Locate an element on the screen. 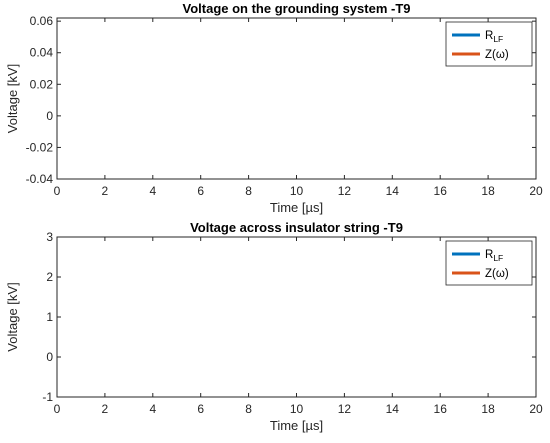 This screenshot has height=443, width=550. y-tick-label: 3 is located at coordinates (49, 237).